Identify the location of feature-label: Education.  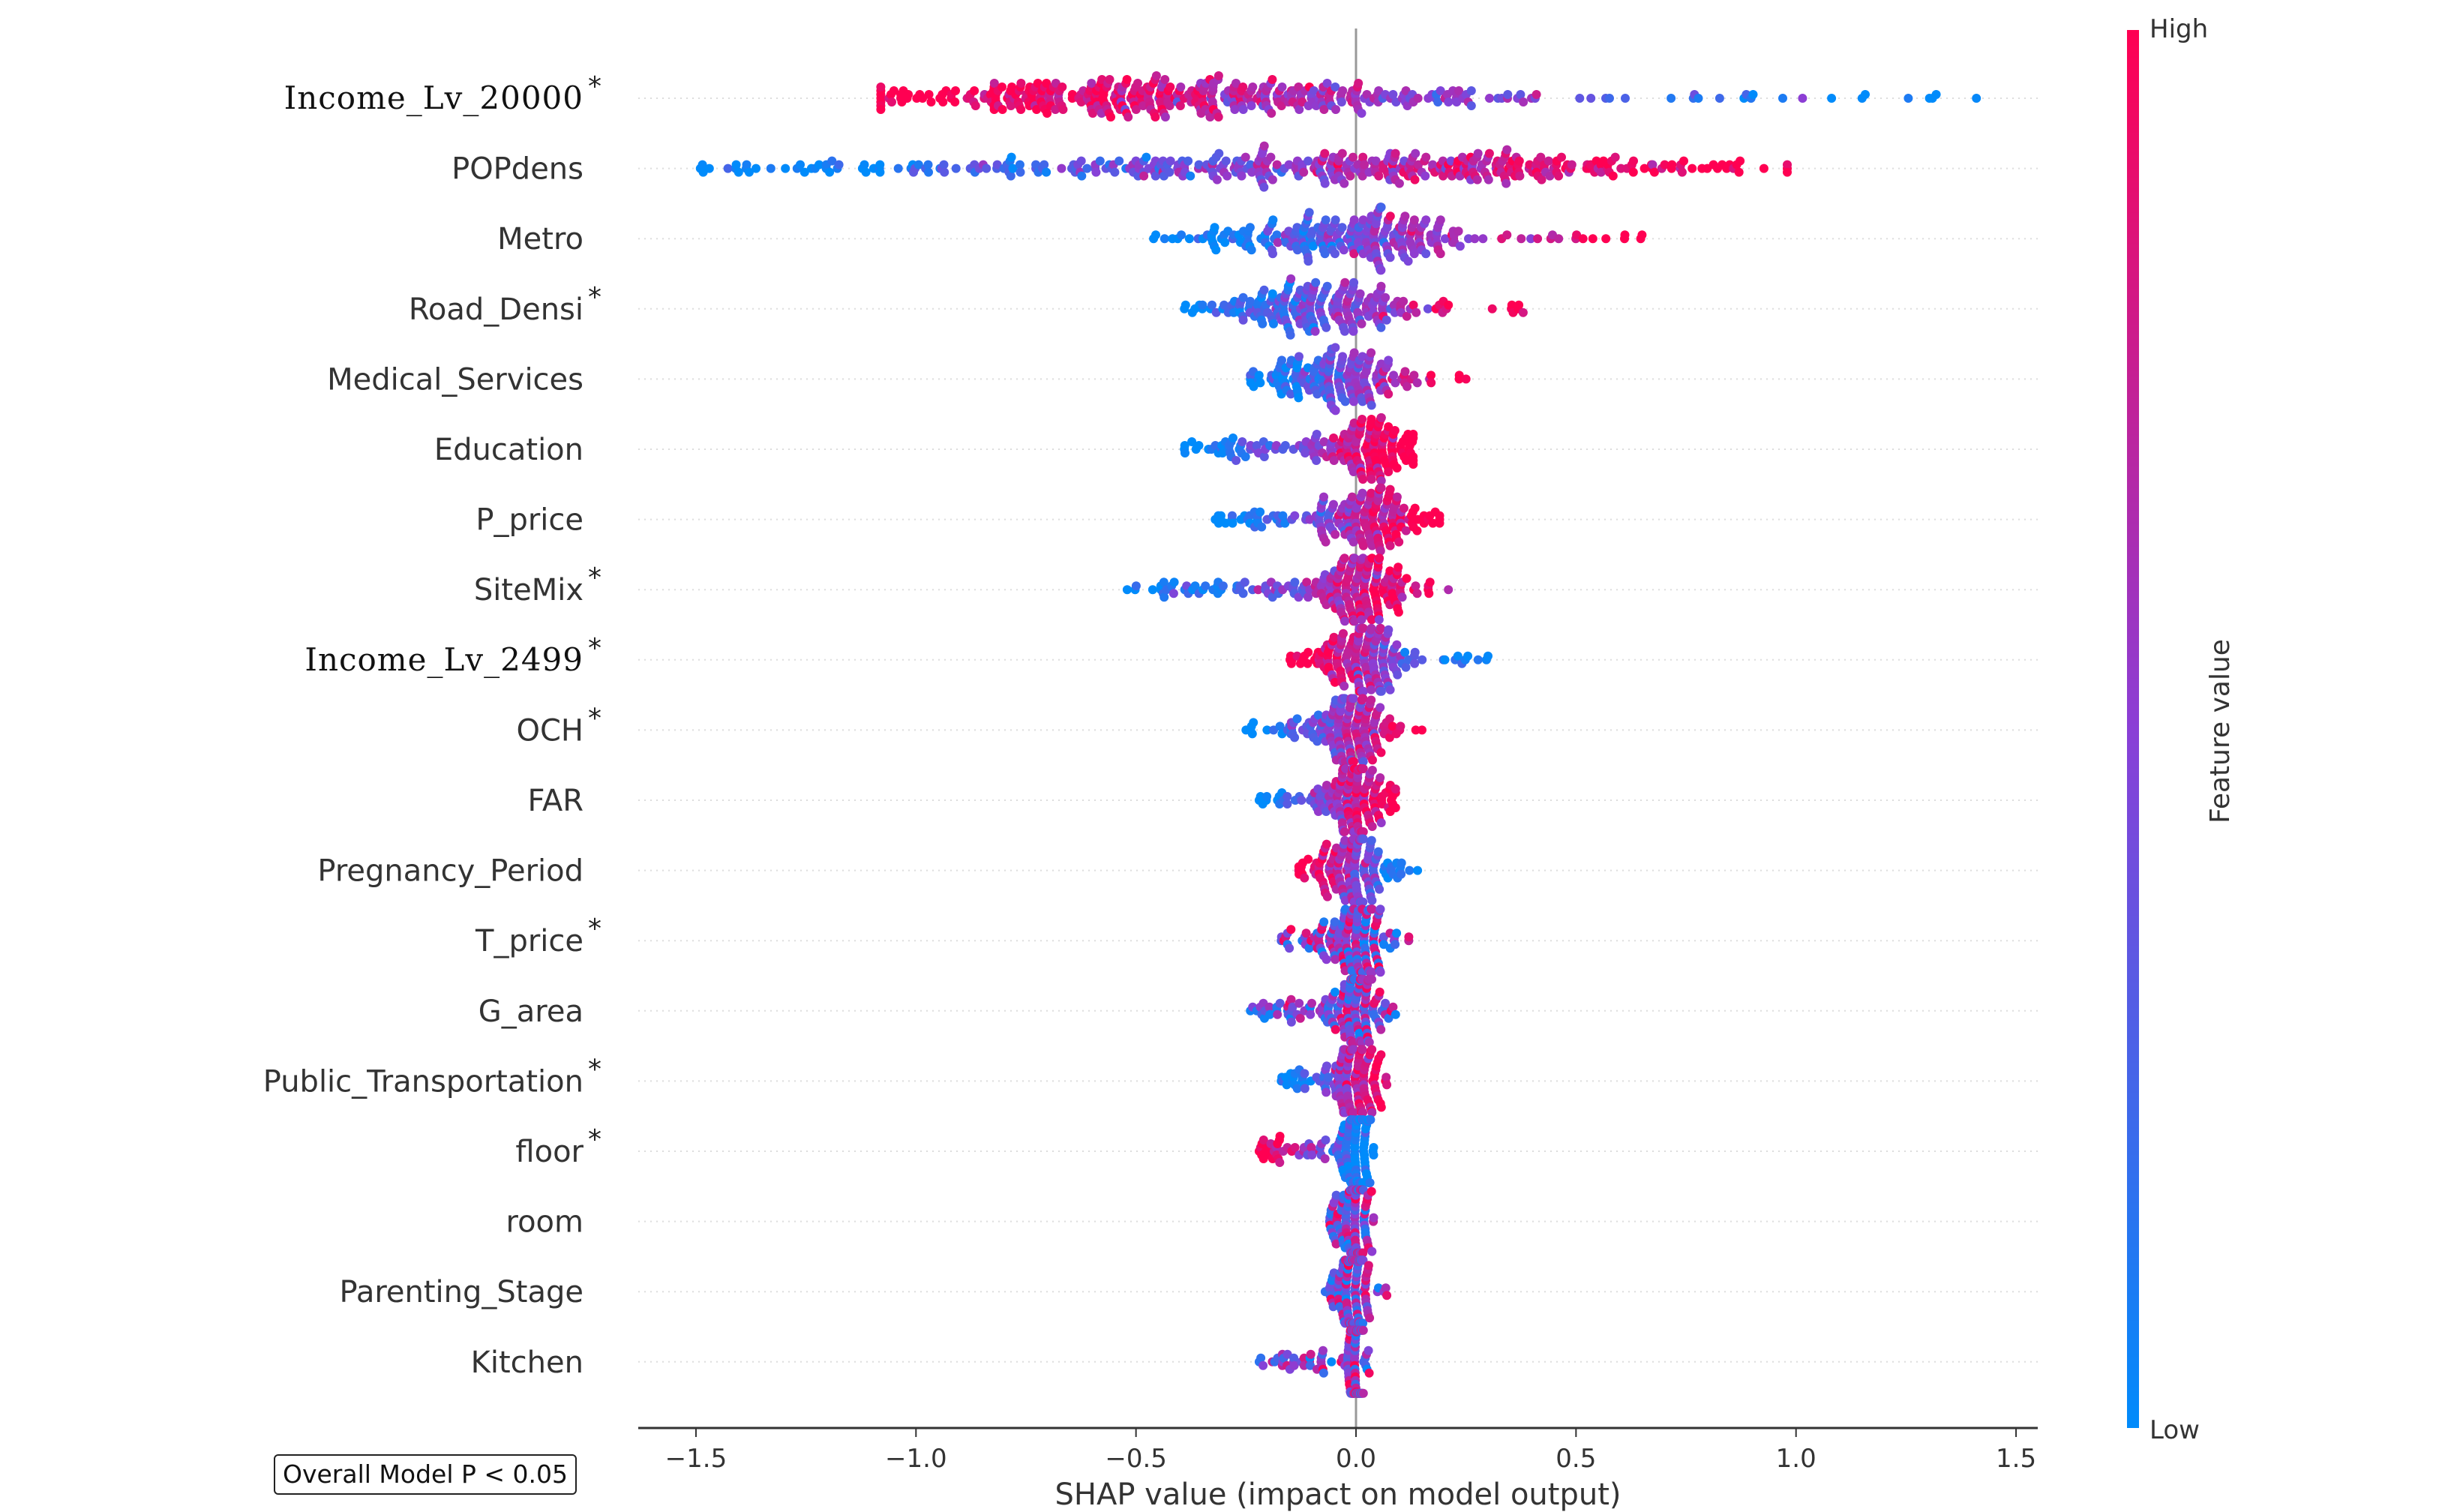
(509, 450).